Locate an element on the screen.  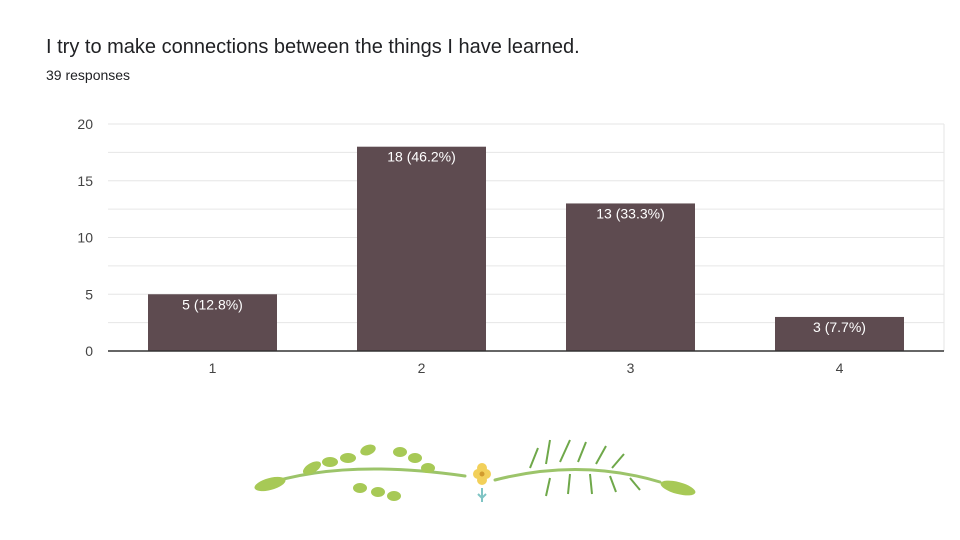
y-tick-label: 0 is located at coordinates (89, 351).